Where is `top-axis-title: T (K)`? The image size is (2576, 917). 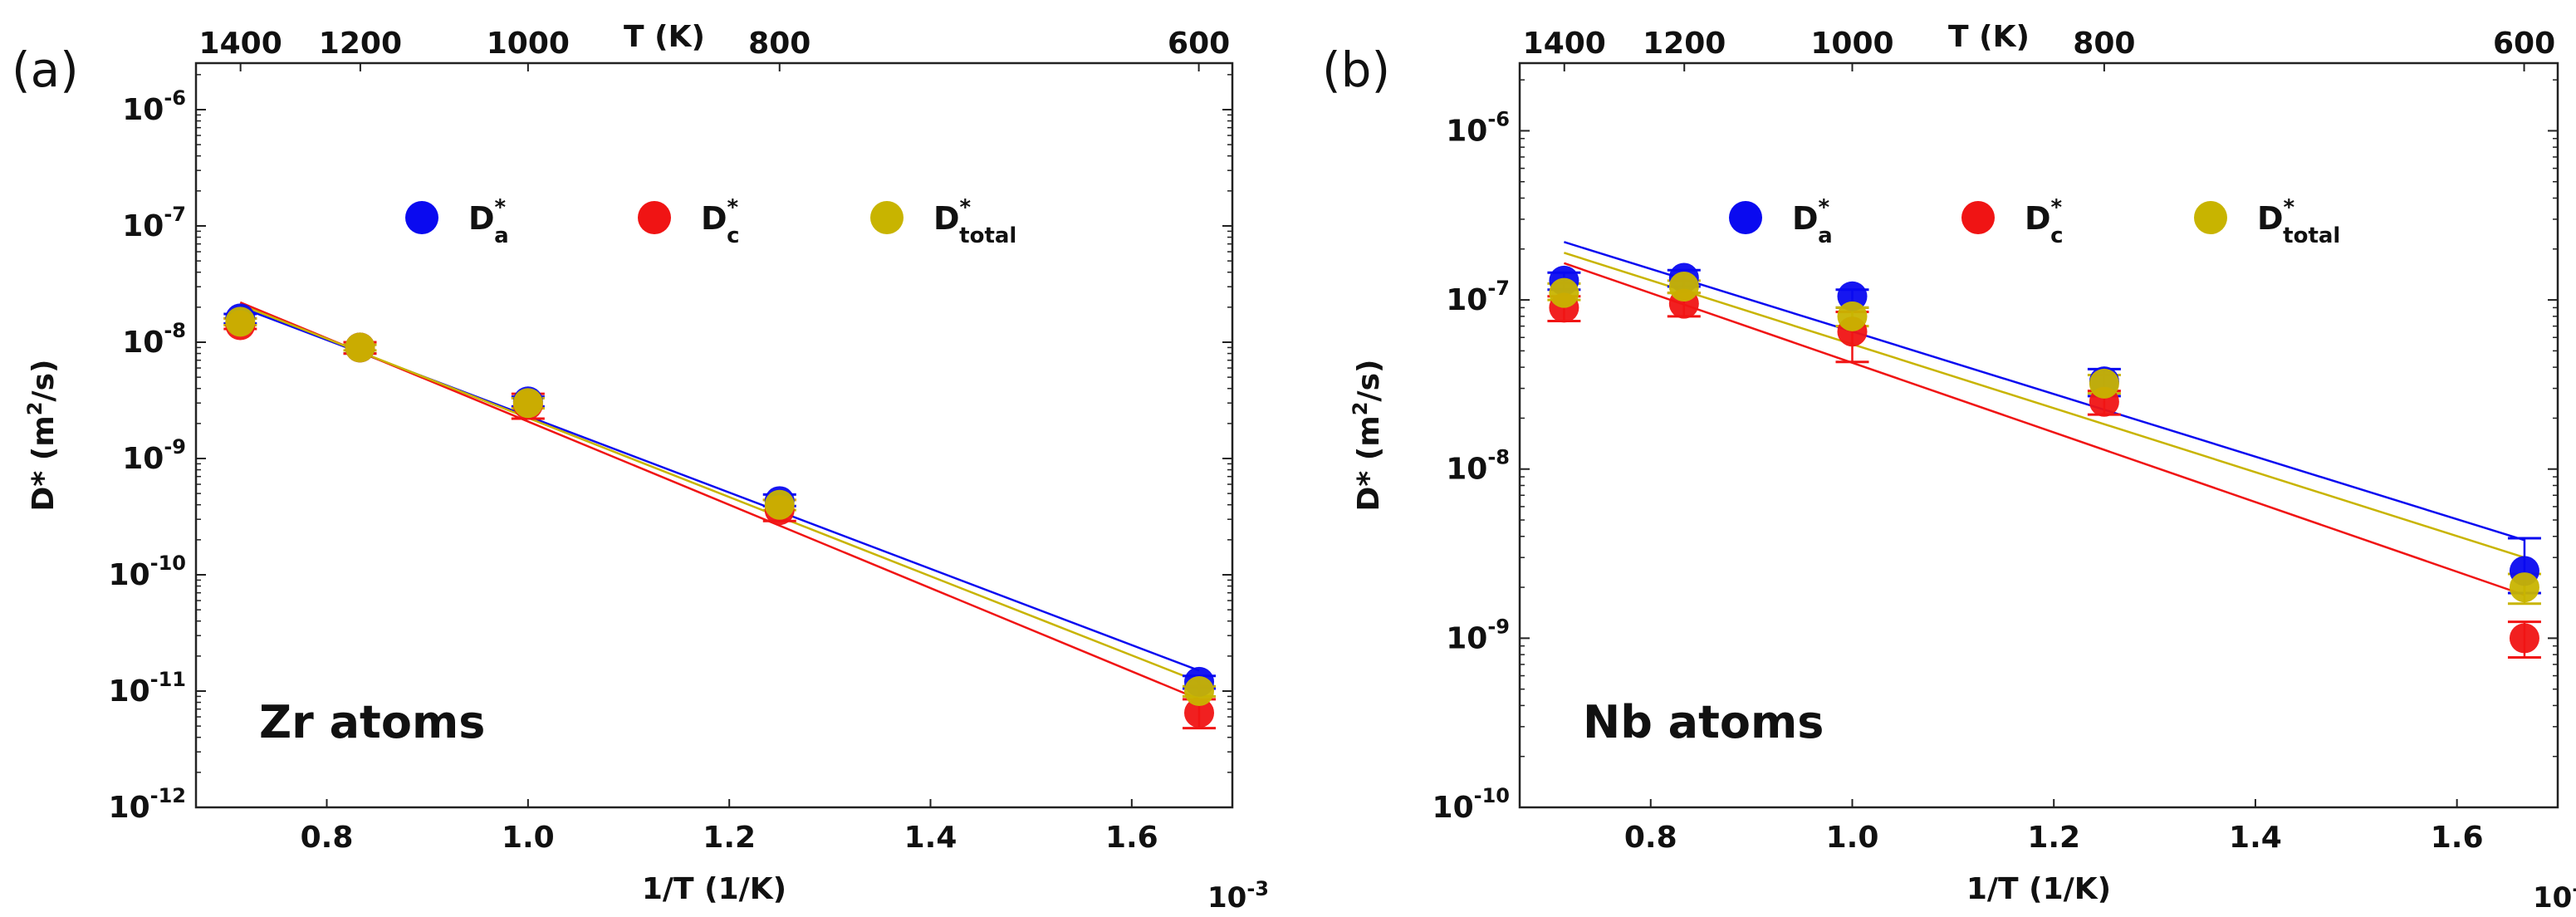
top-axis-title: T (K) is located at coordinates (665, 37).